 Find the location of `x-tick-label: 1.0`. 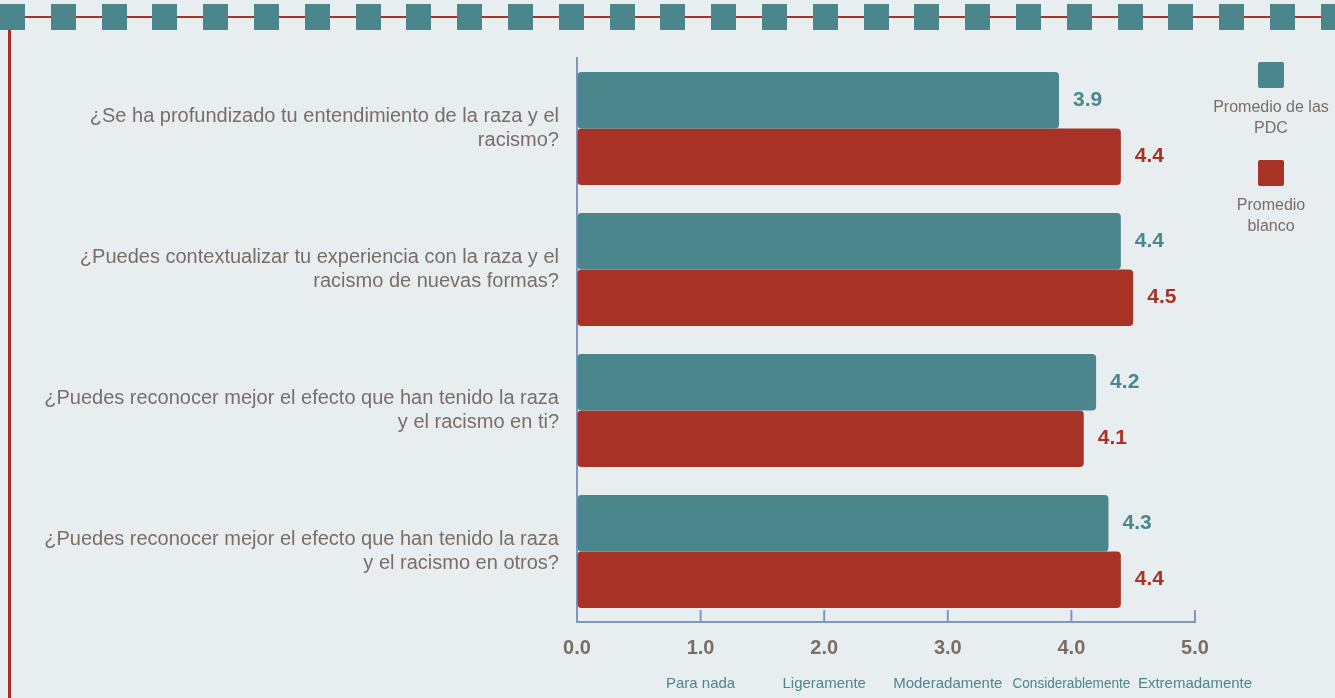

x-tick-label: 1.0 is located at coordinates (700, 646).